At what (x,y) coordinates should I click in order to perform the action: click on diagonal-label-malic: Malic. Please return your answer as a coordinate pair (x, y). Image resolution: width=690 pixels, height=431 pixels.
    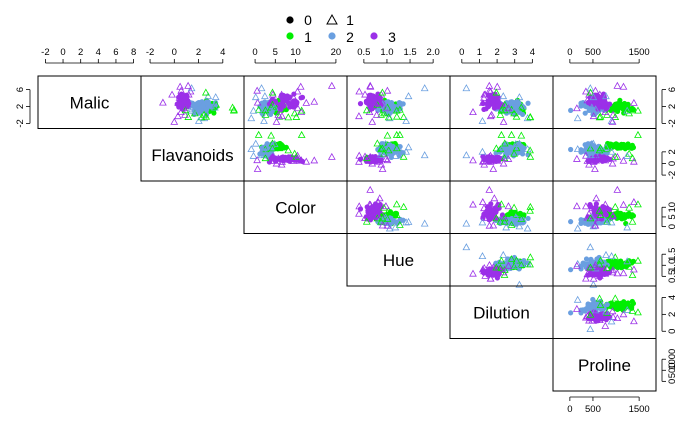
    Looking at the image, I should click on (90, 102).